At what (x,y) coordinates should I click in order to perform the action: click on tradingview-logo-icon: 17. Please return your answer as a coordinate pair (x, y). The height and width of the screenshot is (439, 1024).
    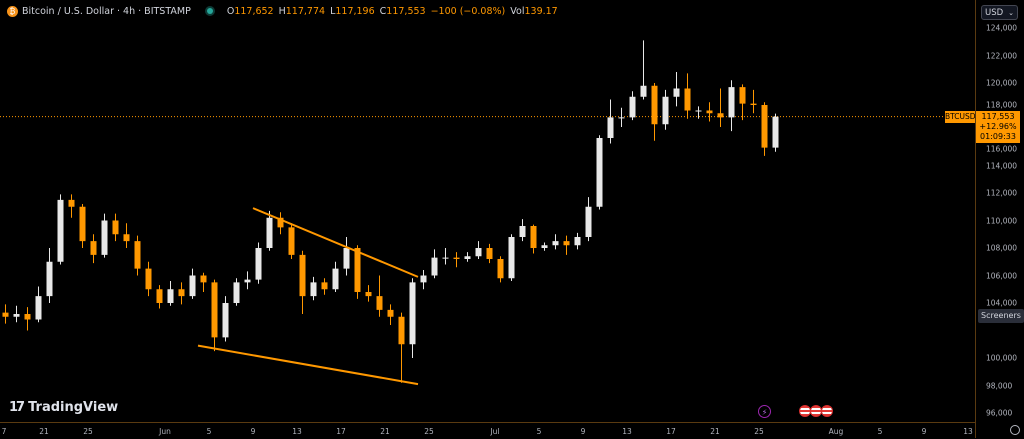
    Looking at the image, I should click on (17, 407).